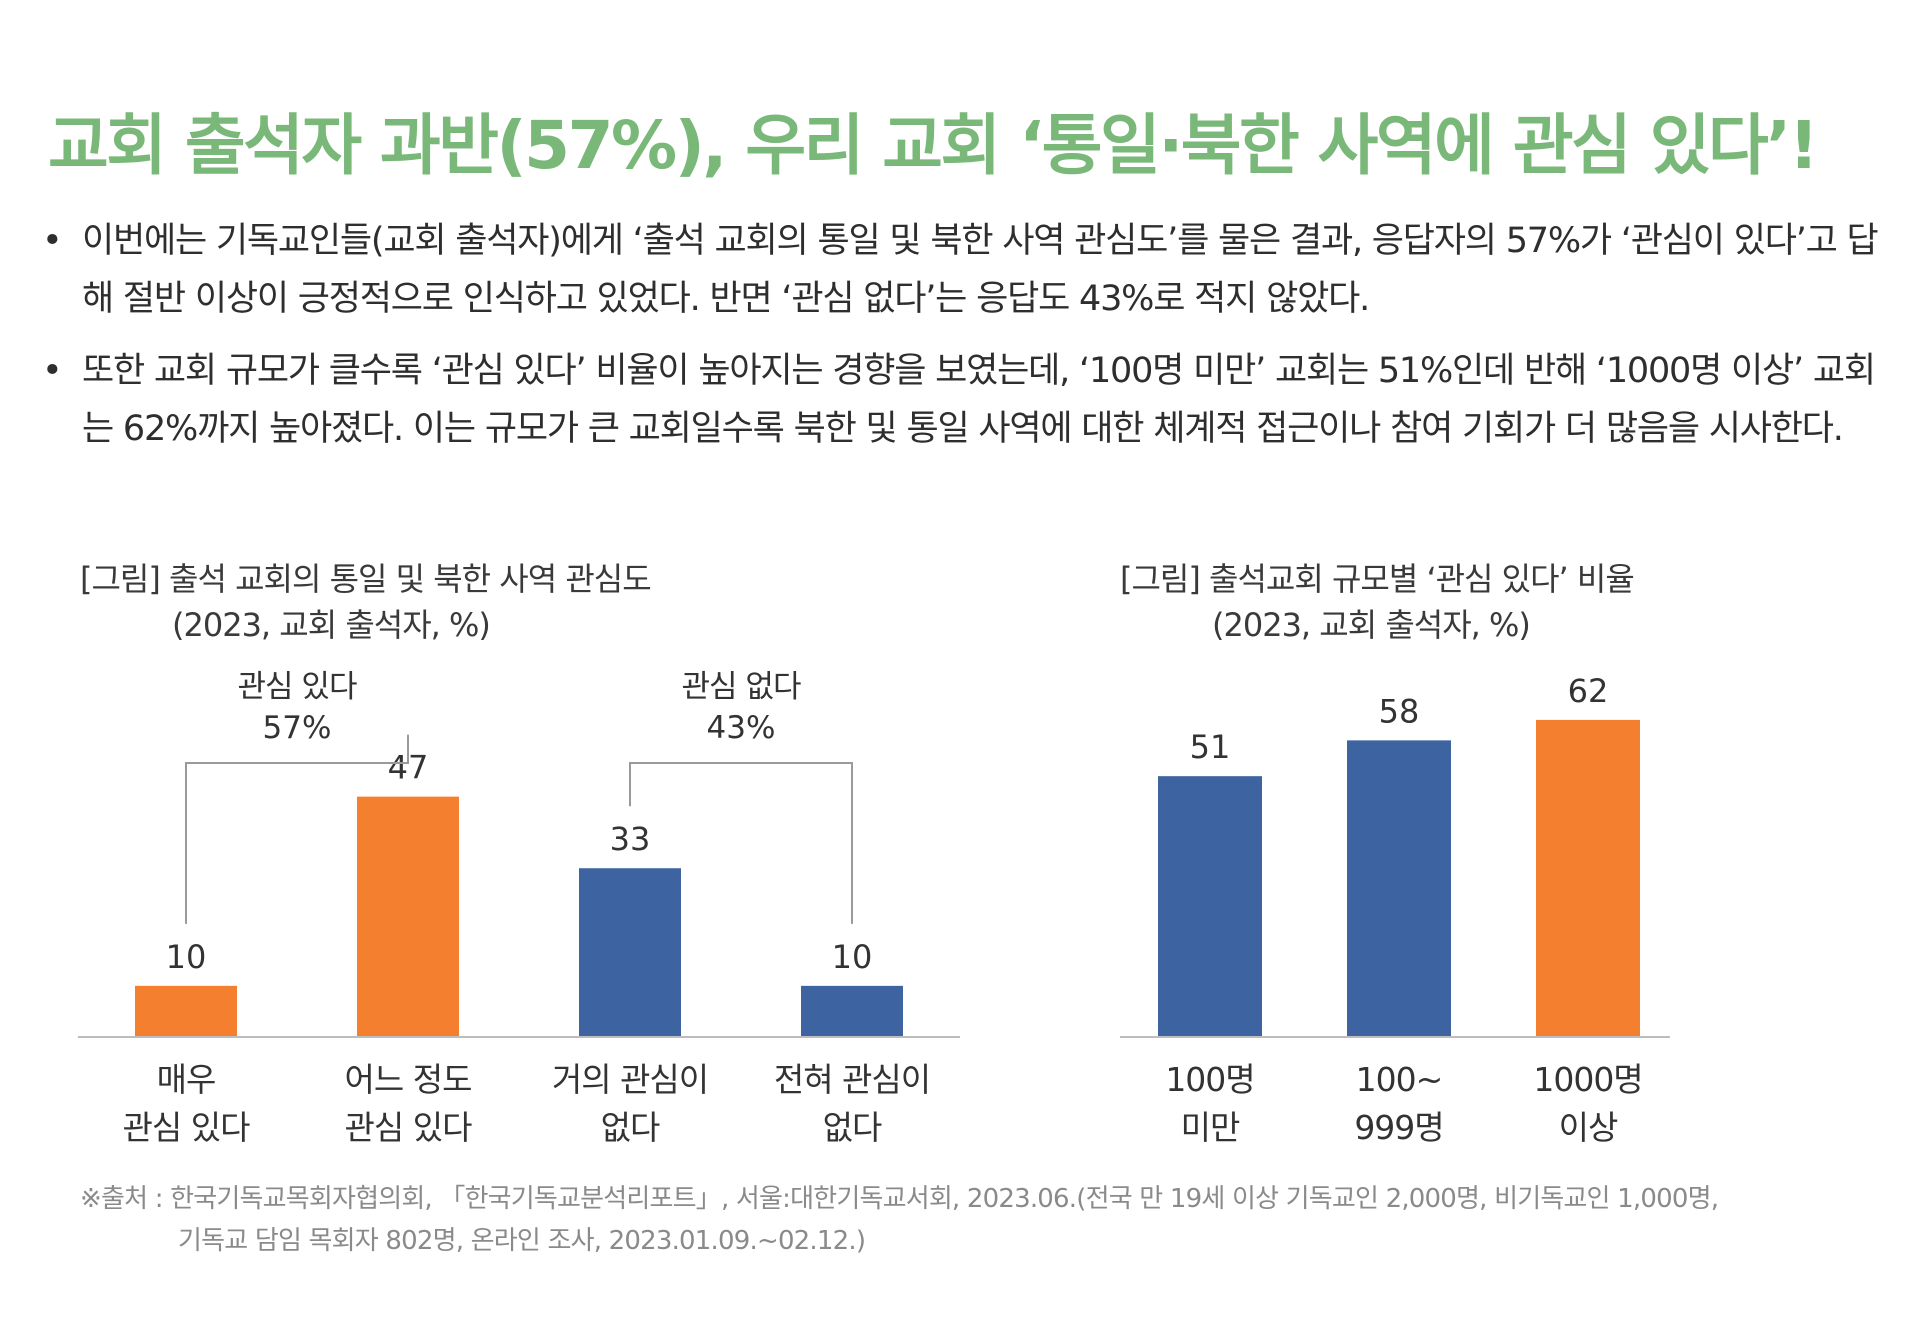 Image resolution: width=1920 pixels, height=1322 pixels. I want to click on chart2-subtitle: (2023, 교회 출석자, %), so click(1371, 625).